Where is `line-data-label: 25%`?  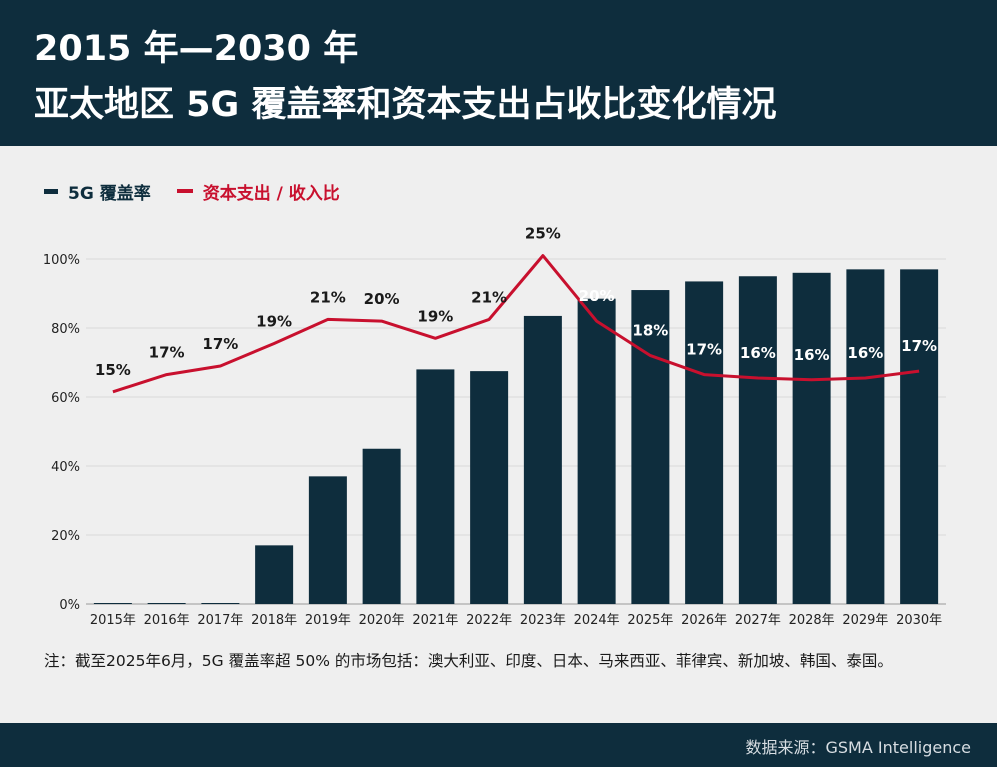
line-data-label: 25% is located at coordinates (543, 234).